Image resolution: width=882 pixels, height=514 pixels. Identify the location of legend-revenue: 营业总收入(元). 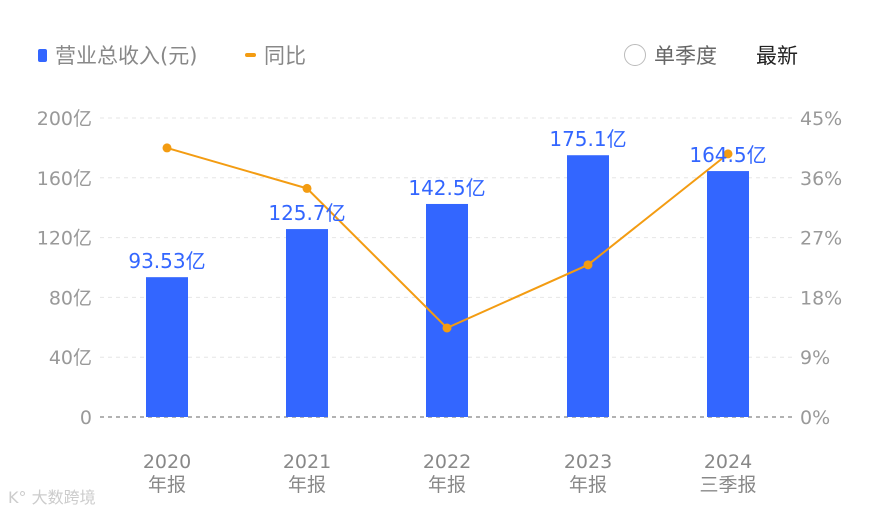
(117, 55).